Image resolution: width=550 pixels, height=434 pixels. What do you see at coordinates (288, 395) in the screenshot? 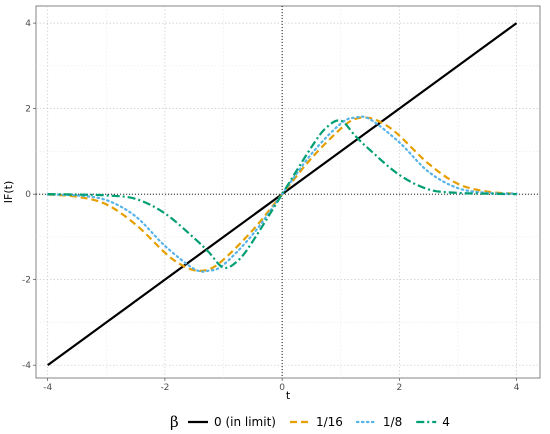
I see `x-axis-title: t` at bounding box center [288, 395].